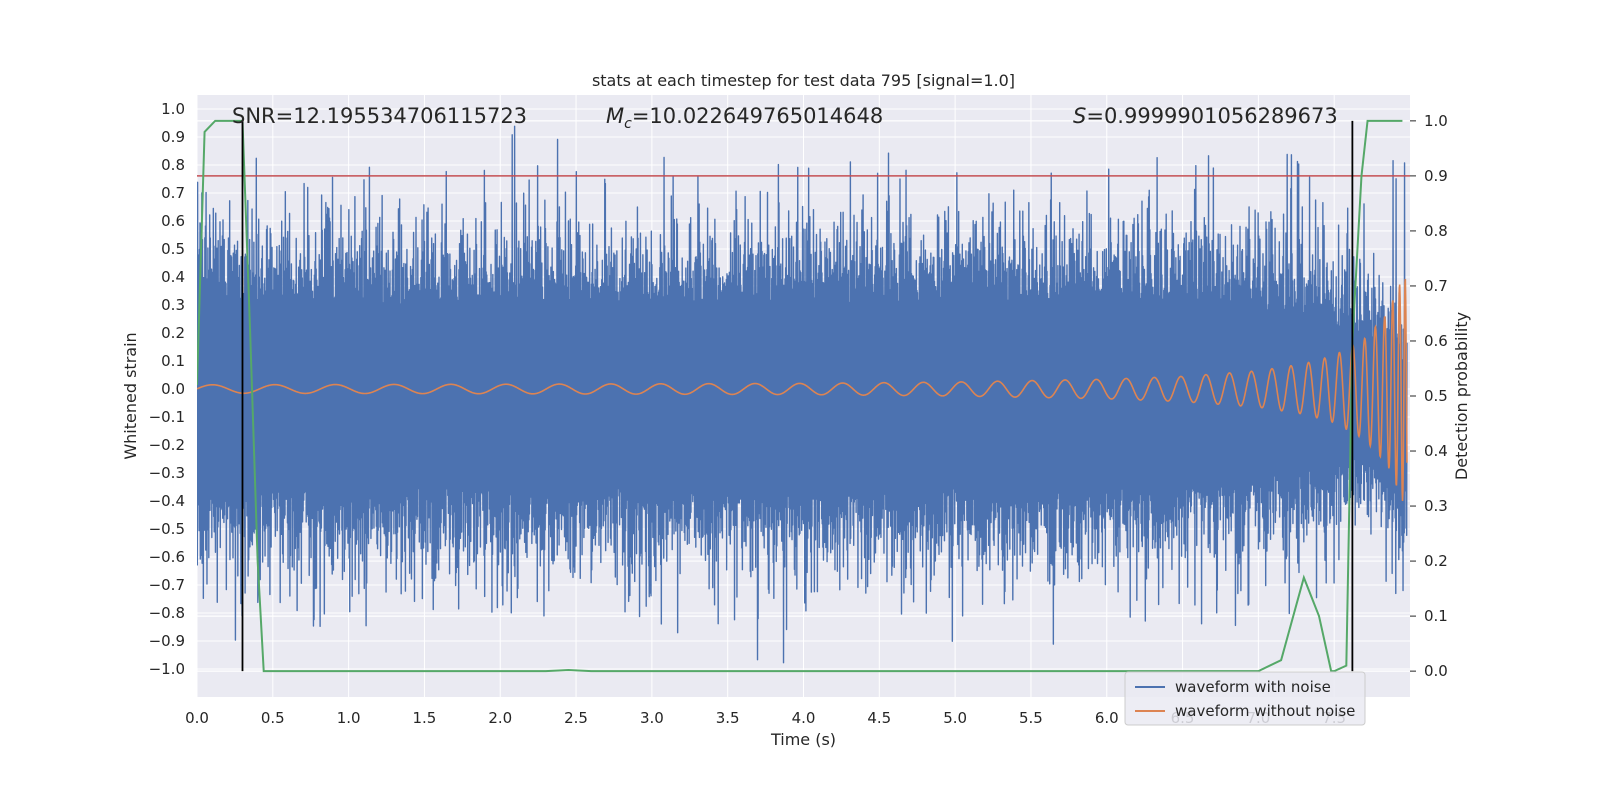 The image size is (1600, 805). Describe the element at coordinates (167, 417) in the screenshot. I see `y-tick-label: −0.1` at that location.